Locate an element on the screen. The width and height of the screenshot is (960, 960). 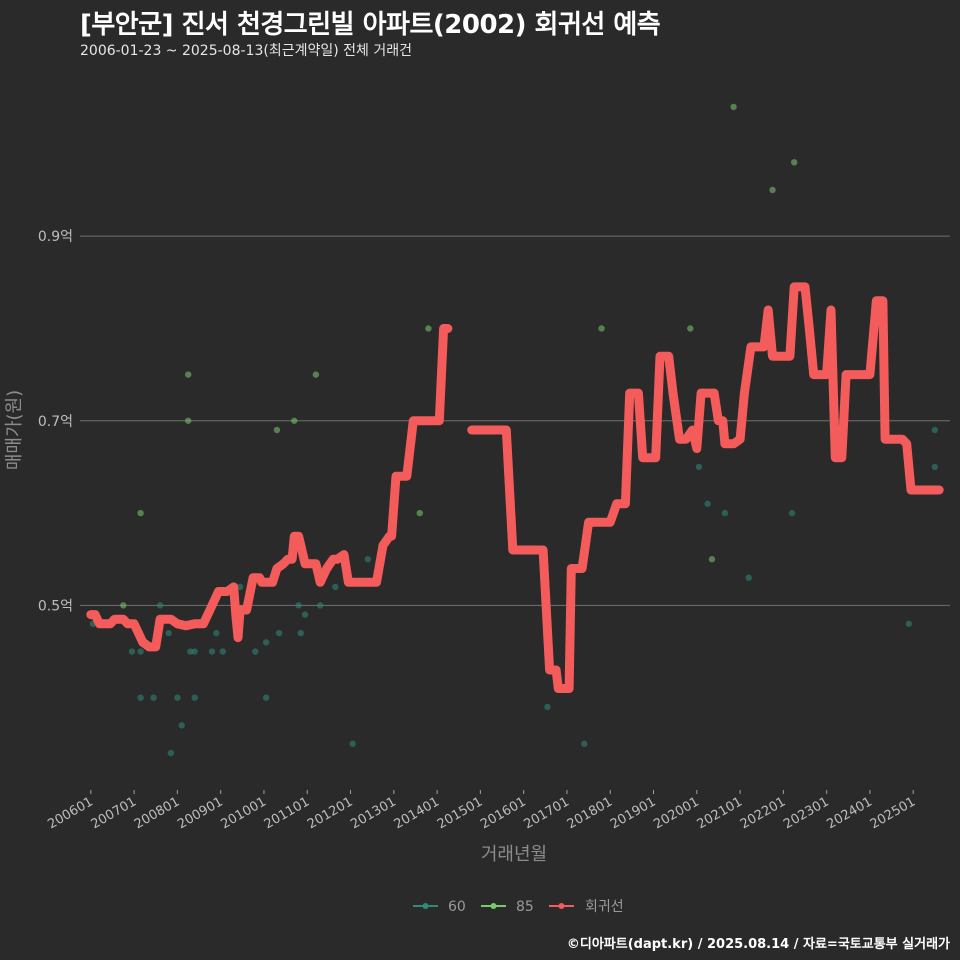
legend-item-regression: 회귀선 is located at coordinates (586, 907).